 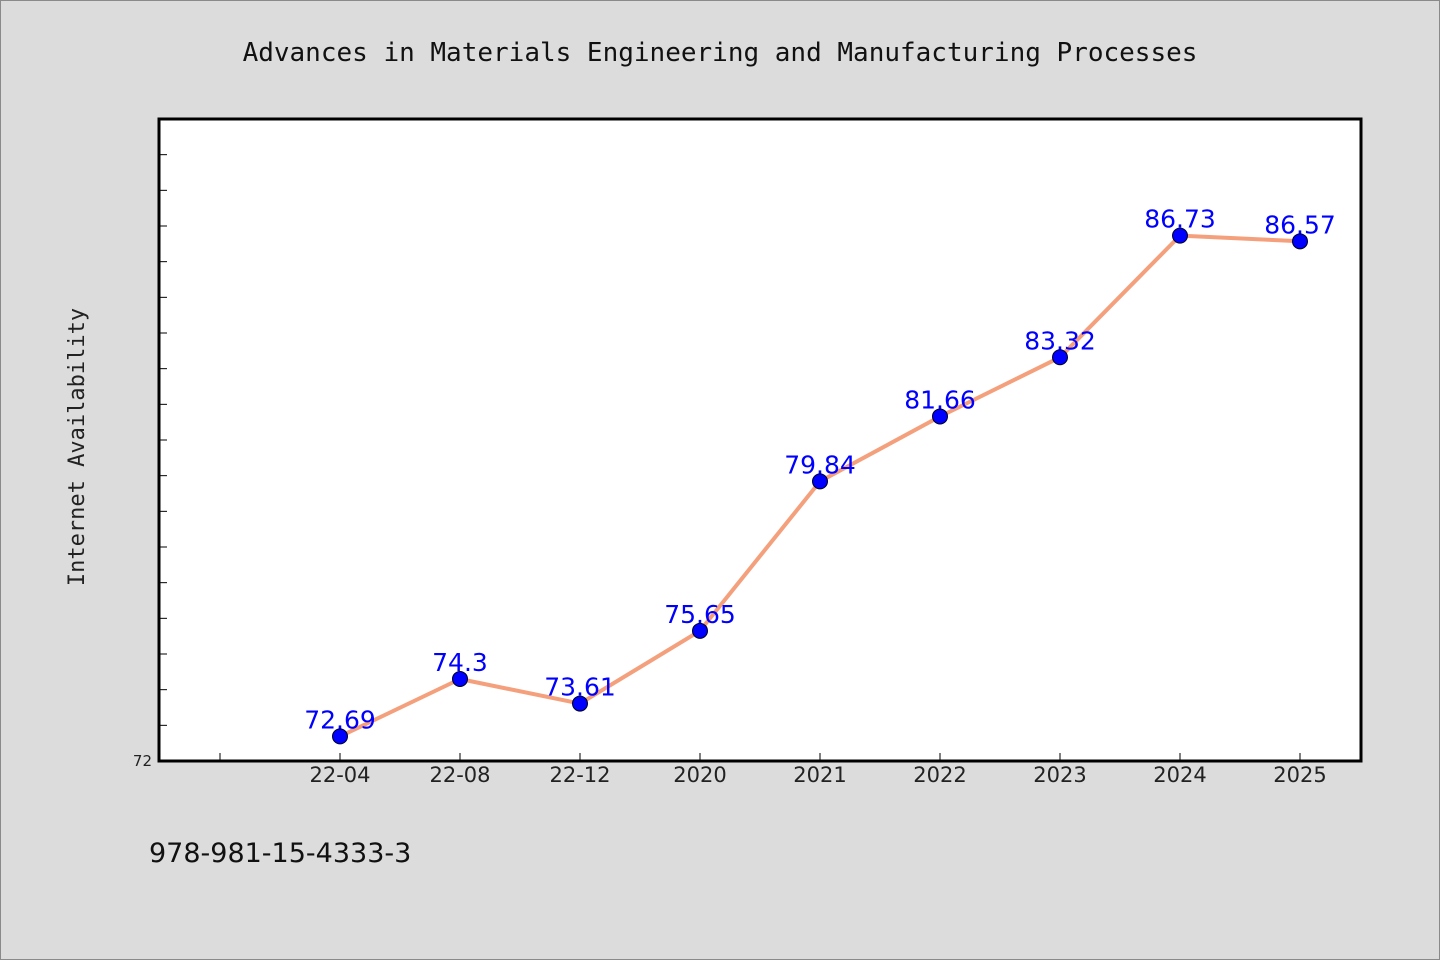 I want to click on x-axis-tick-labels: 22-04 22-08 22-12 2020 2021 2022 2023 2024 2025, so click(x=817, y=775).